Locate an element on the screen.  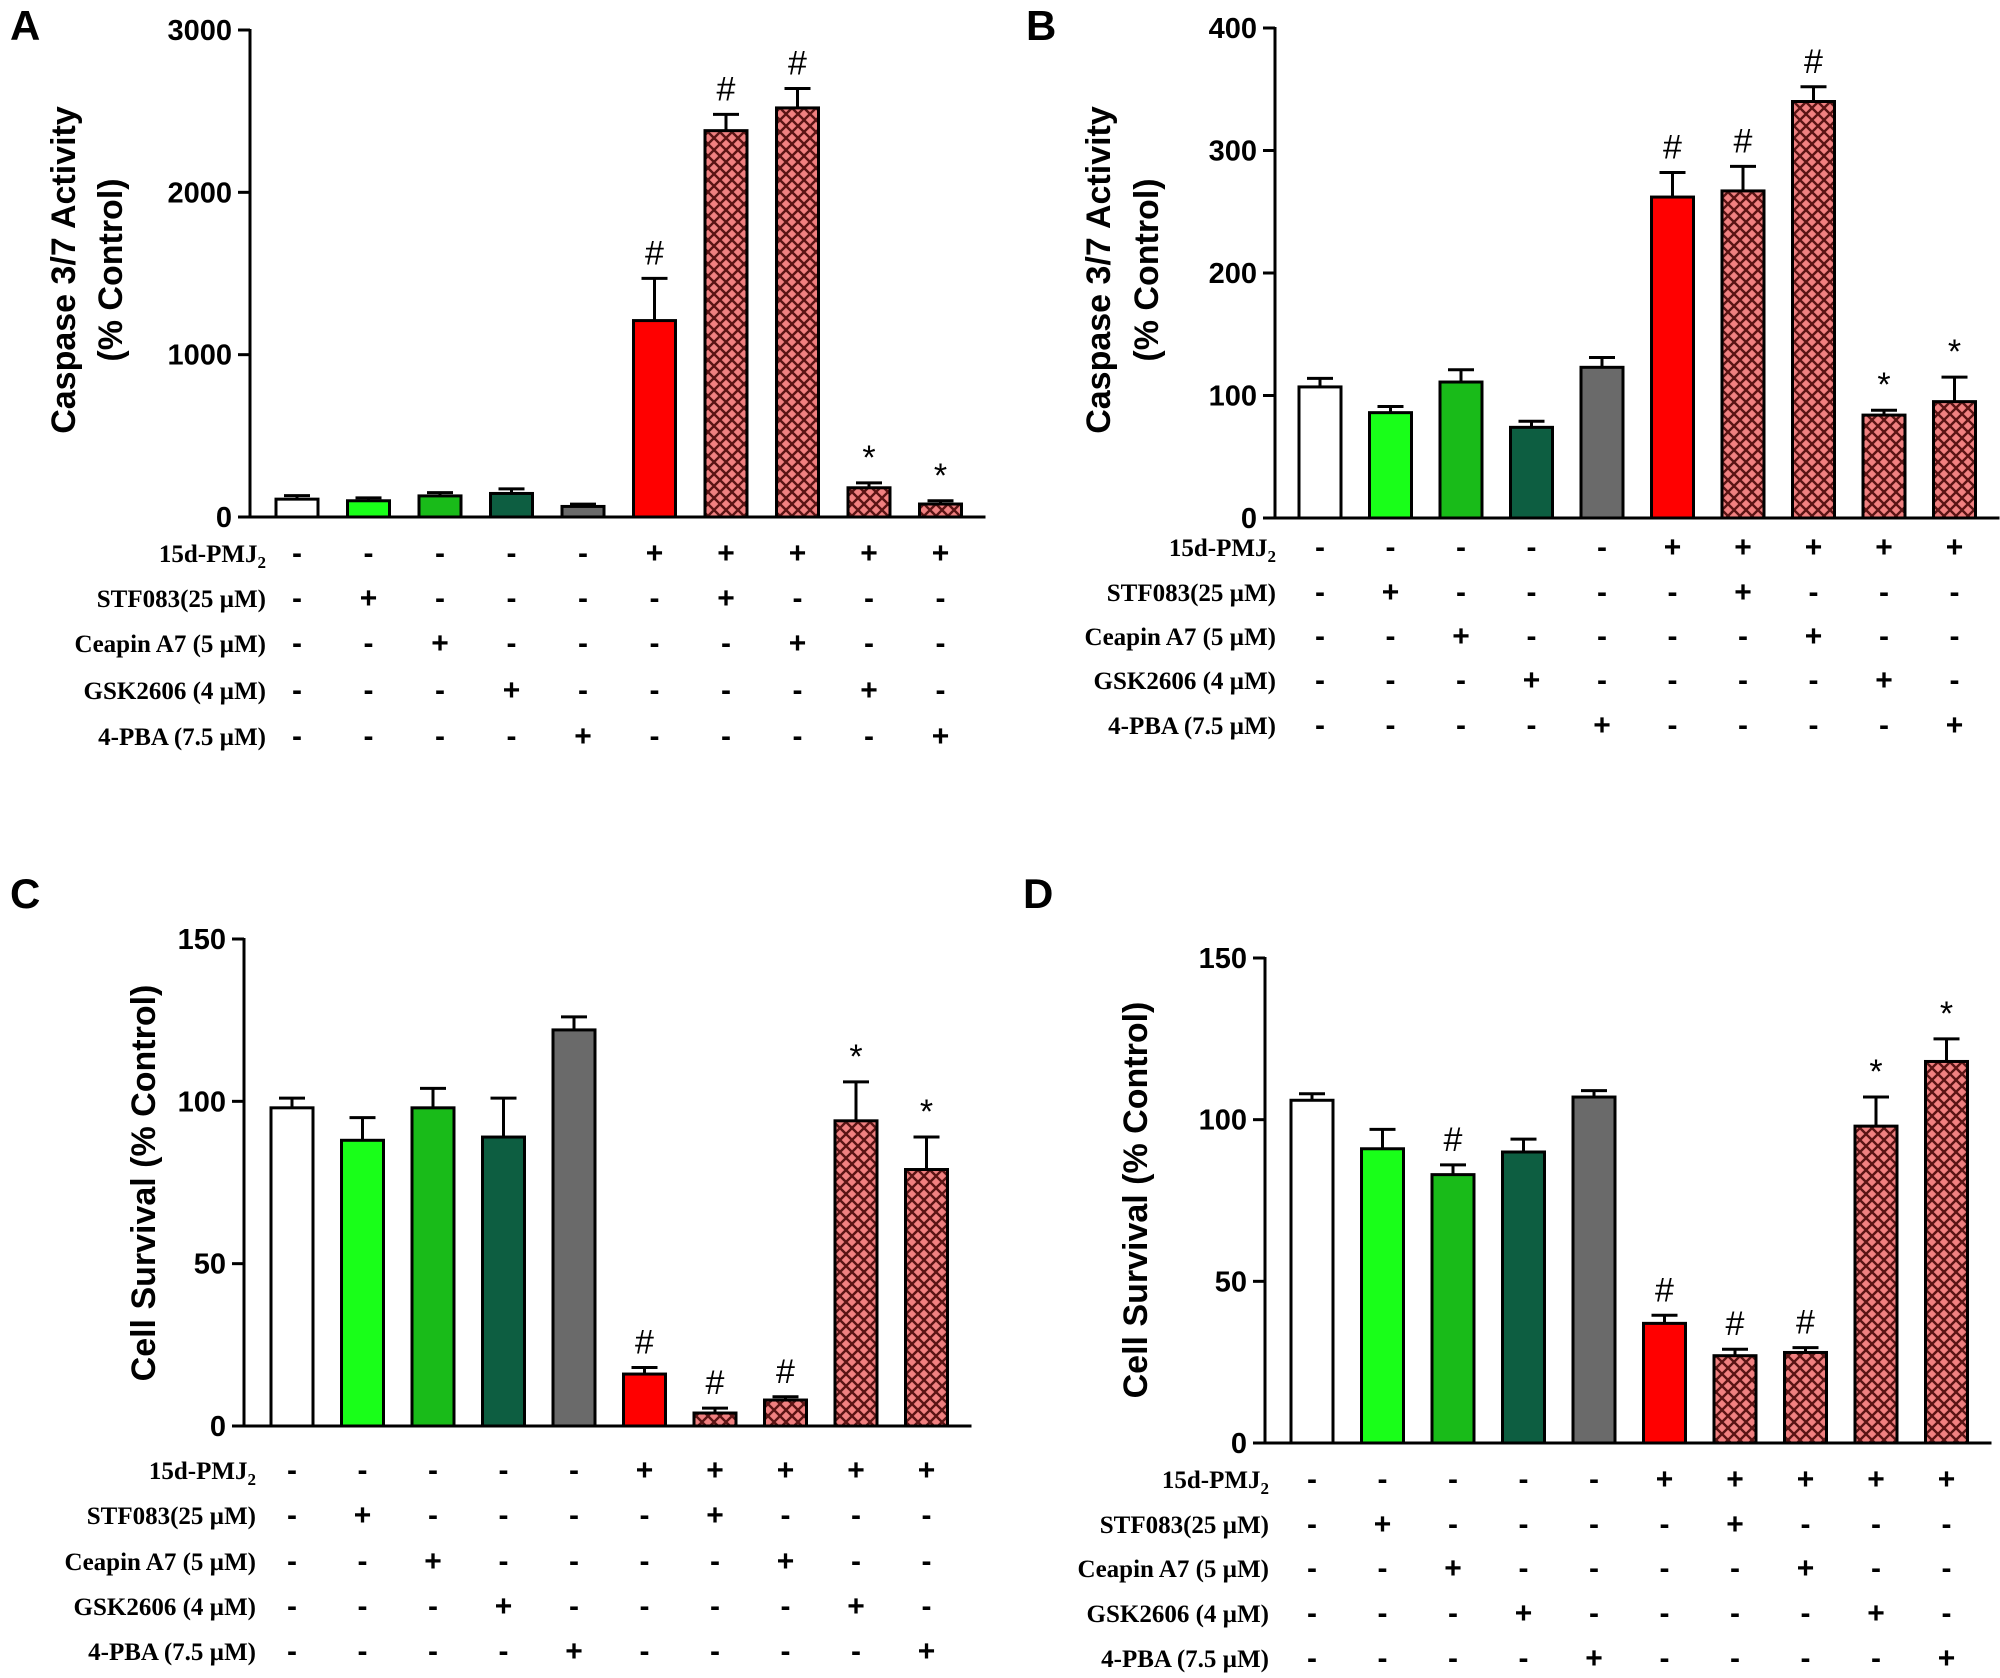
treatment-label: GSK2606 (4 µM) is located at coordinates (175, 691).